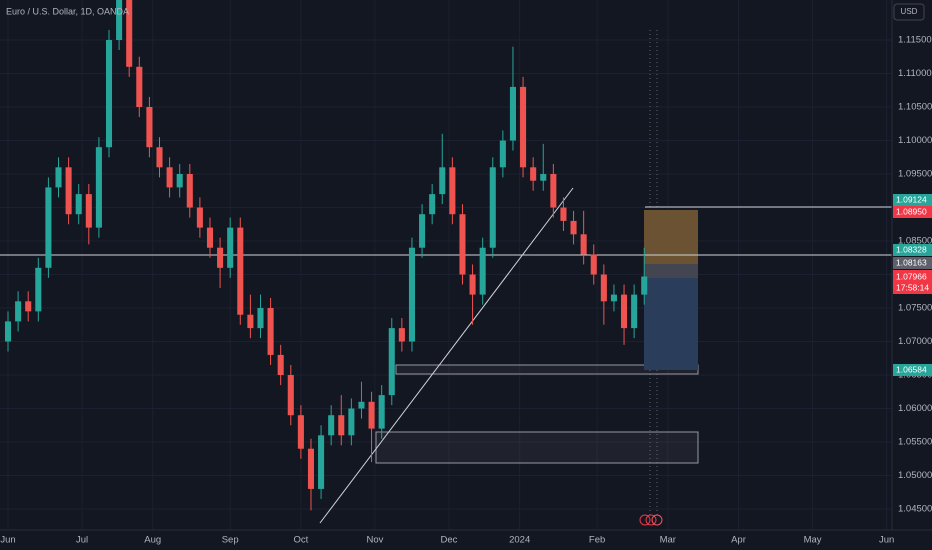  I want to click on y-tick-label: 1.05000, so click(915, 475).